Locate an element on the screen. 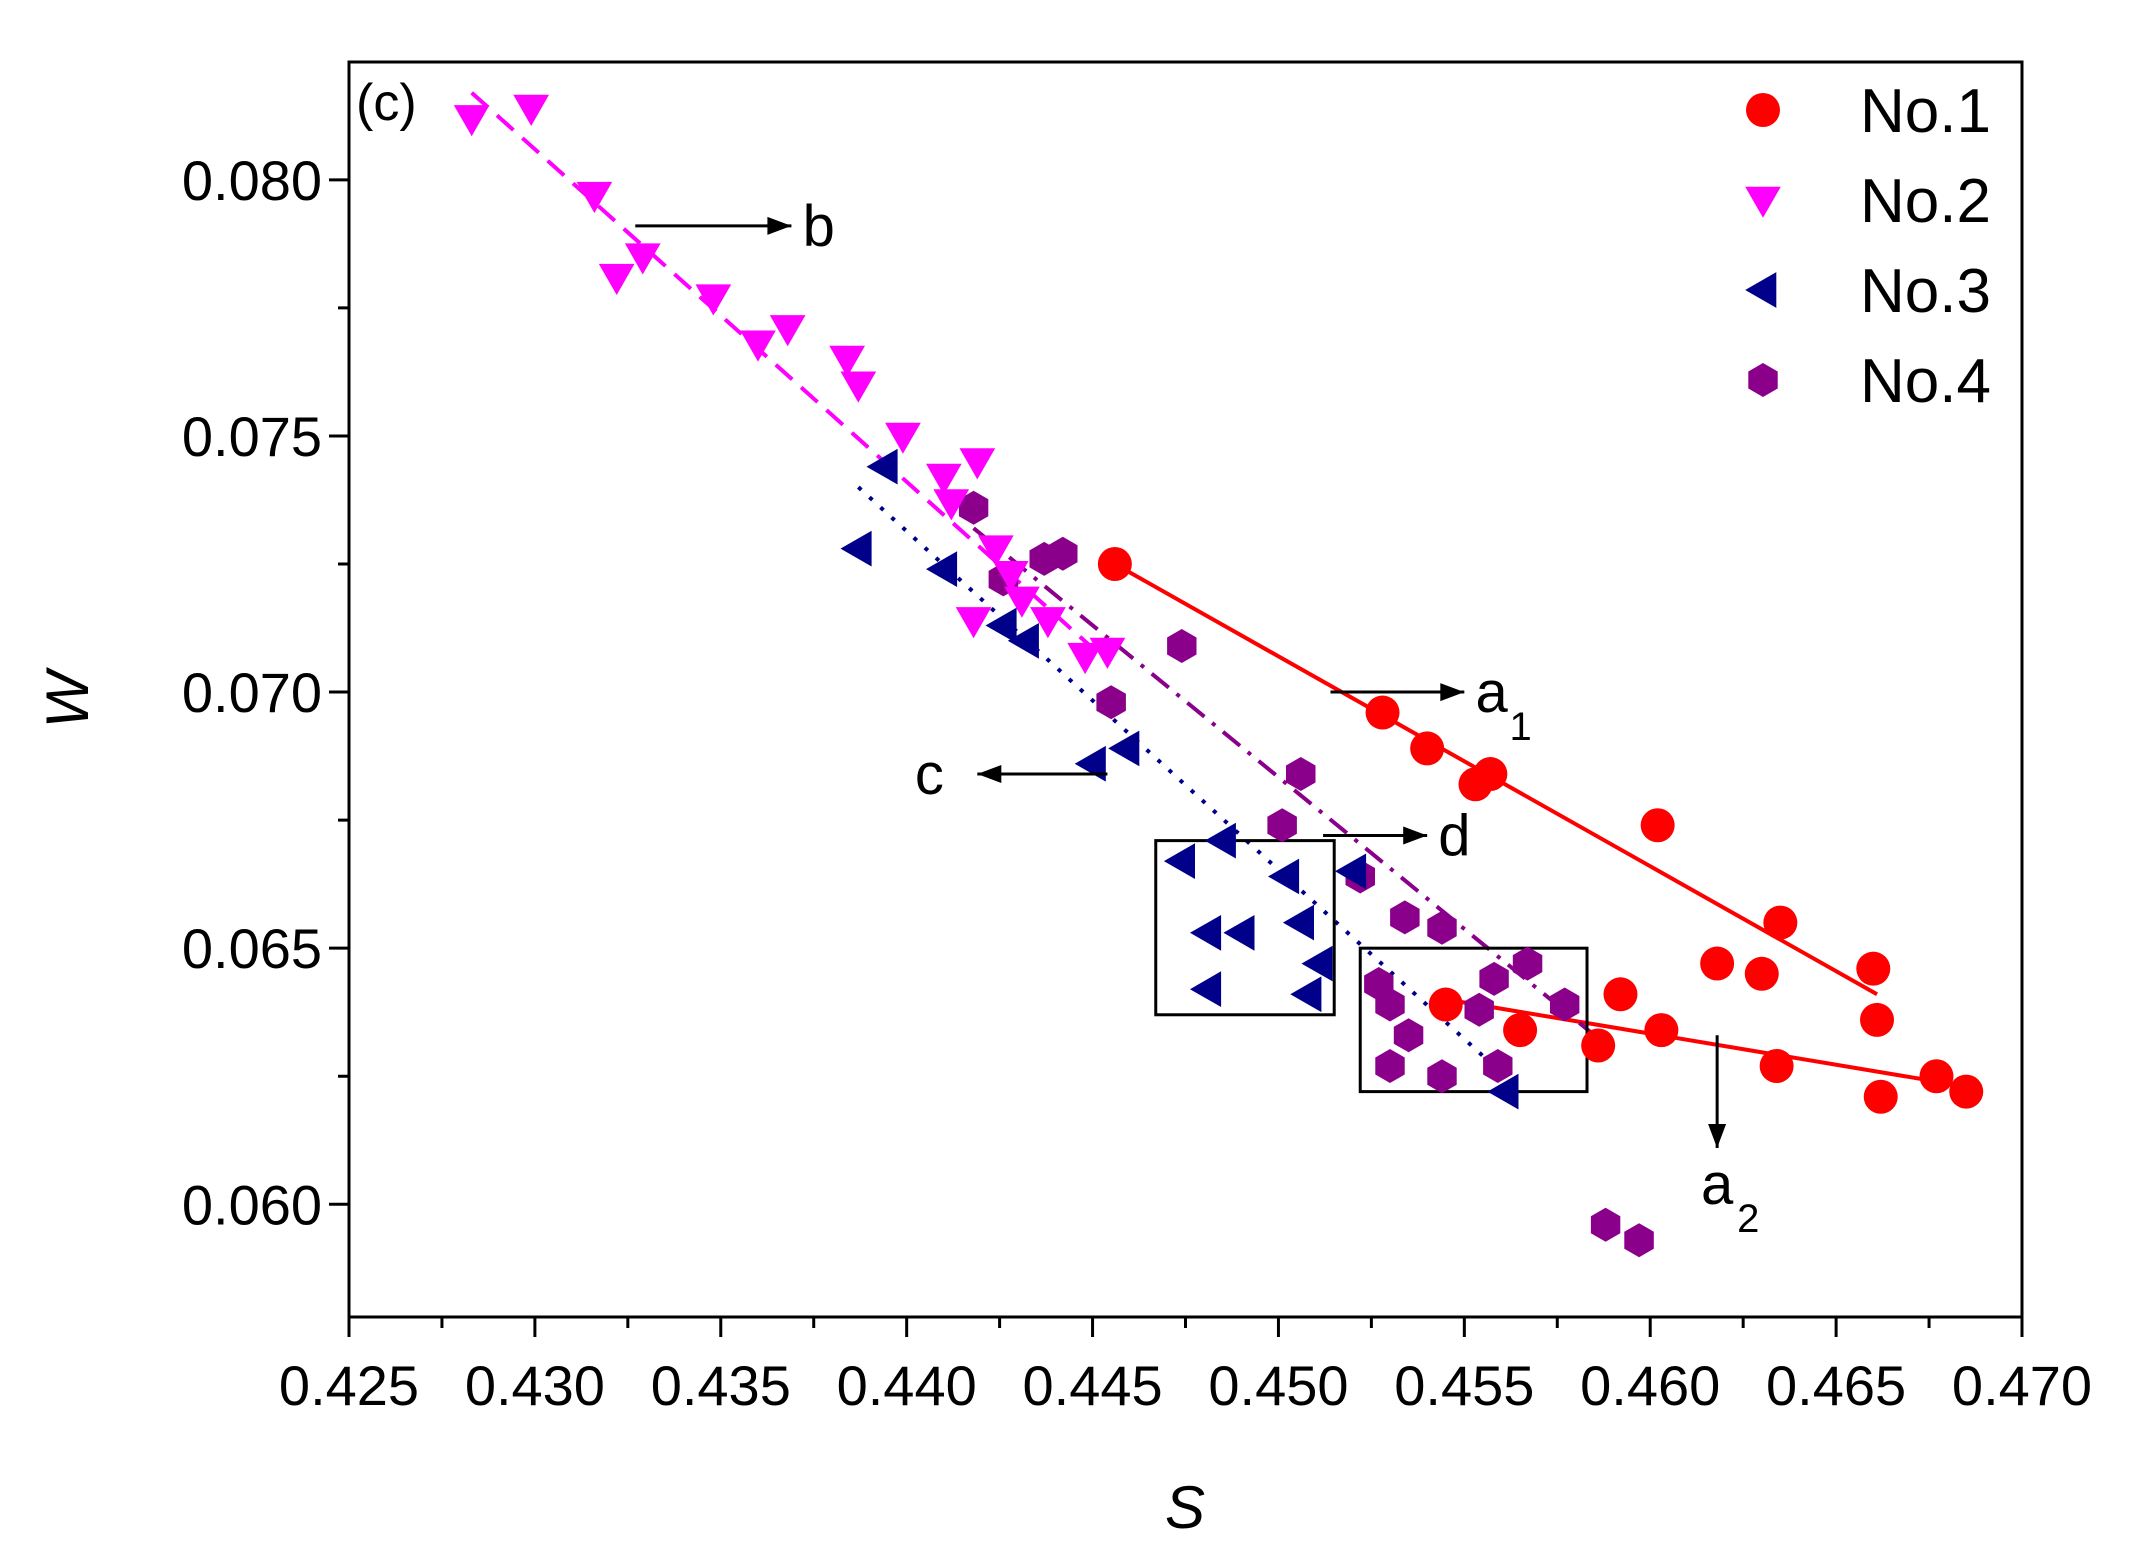  legend: No.1 No.2 No.3 No.4 is located at coordinates (1868, 246).